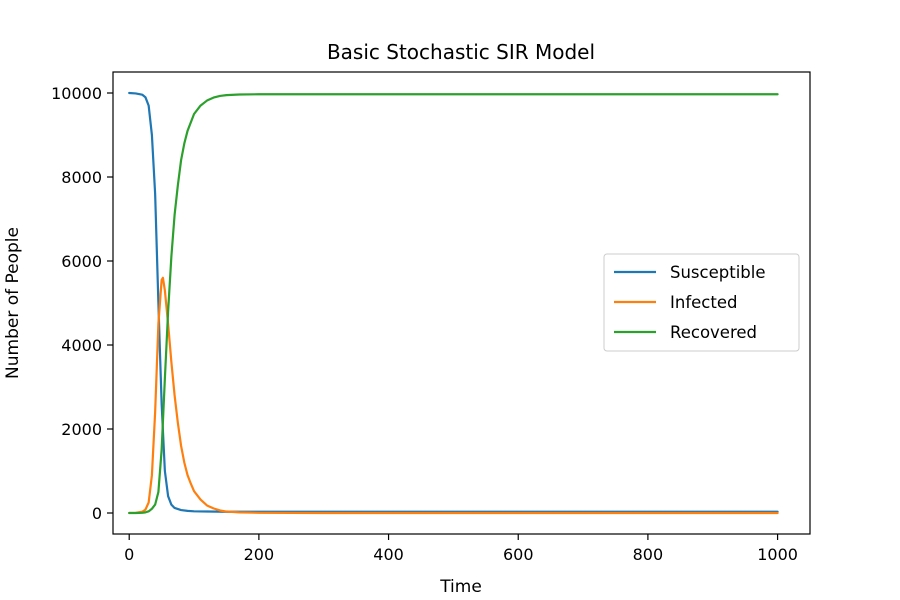 The image size is (900, 600). I want to click on y-tick-label: 4000, so click(81, 345).